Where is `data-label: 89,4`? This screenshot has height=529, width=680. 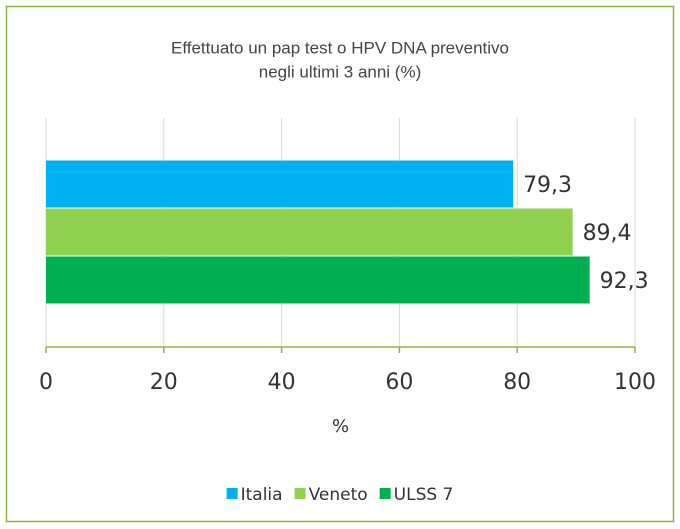
data-label: 89,4 is located at coordinates (607, 233).